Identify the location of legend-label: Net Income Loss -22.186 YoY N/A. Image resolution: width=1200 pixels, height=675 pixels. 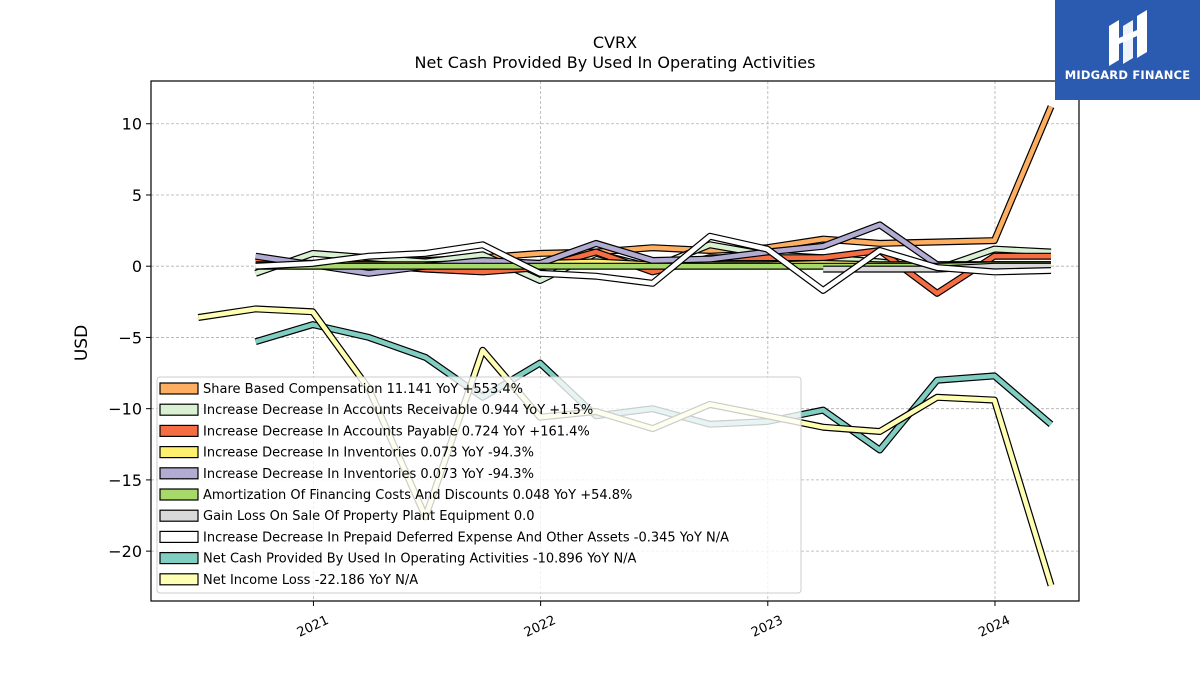
(310, 580).